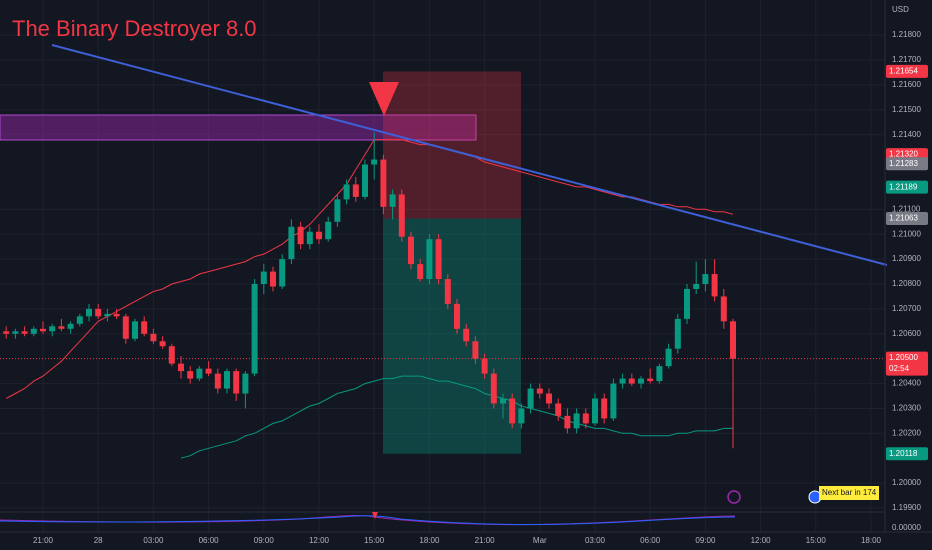 The height and width of the screenshot is (550, 932). What do you see at coordinates (906, 432) in the screenshot?
I see `y-tick-label: 1.20200` at bounding box center [906, 432].